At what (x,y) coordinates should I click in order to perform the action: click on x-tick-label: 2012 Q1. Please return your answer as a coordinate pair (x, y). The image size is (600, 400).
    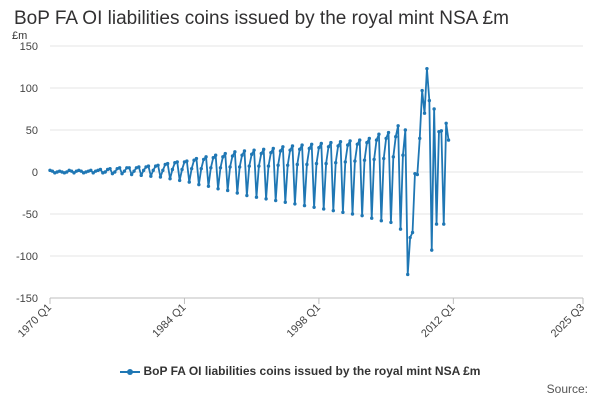
    Looking at the image, I should click on (438, 321).